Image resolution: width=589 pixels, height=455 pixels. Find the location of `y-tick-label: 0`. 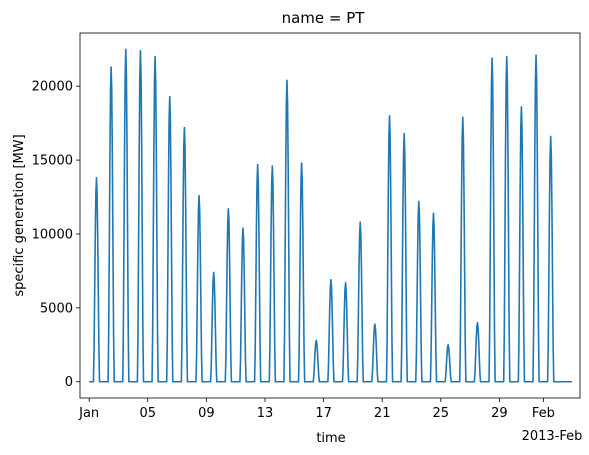

y-tick-label: 0 is located at coordinates (69, 382).